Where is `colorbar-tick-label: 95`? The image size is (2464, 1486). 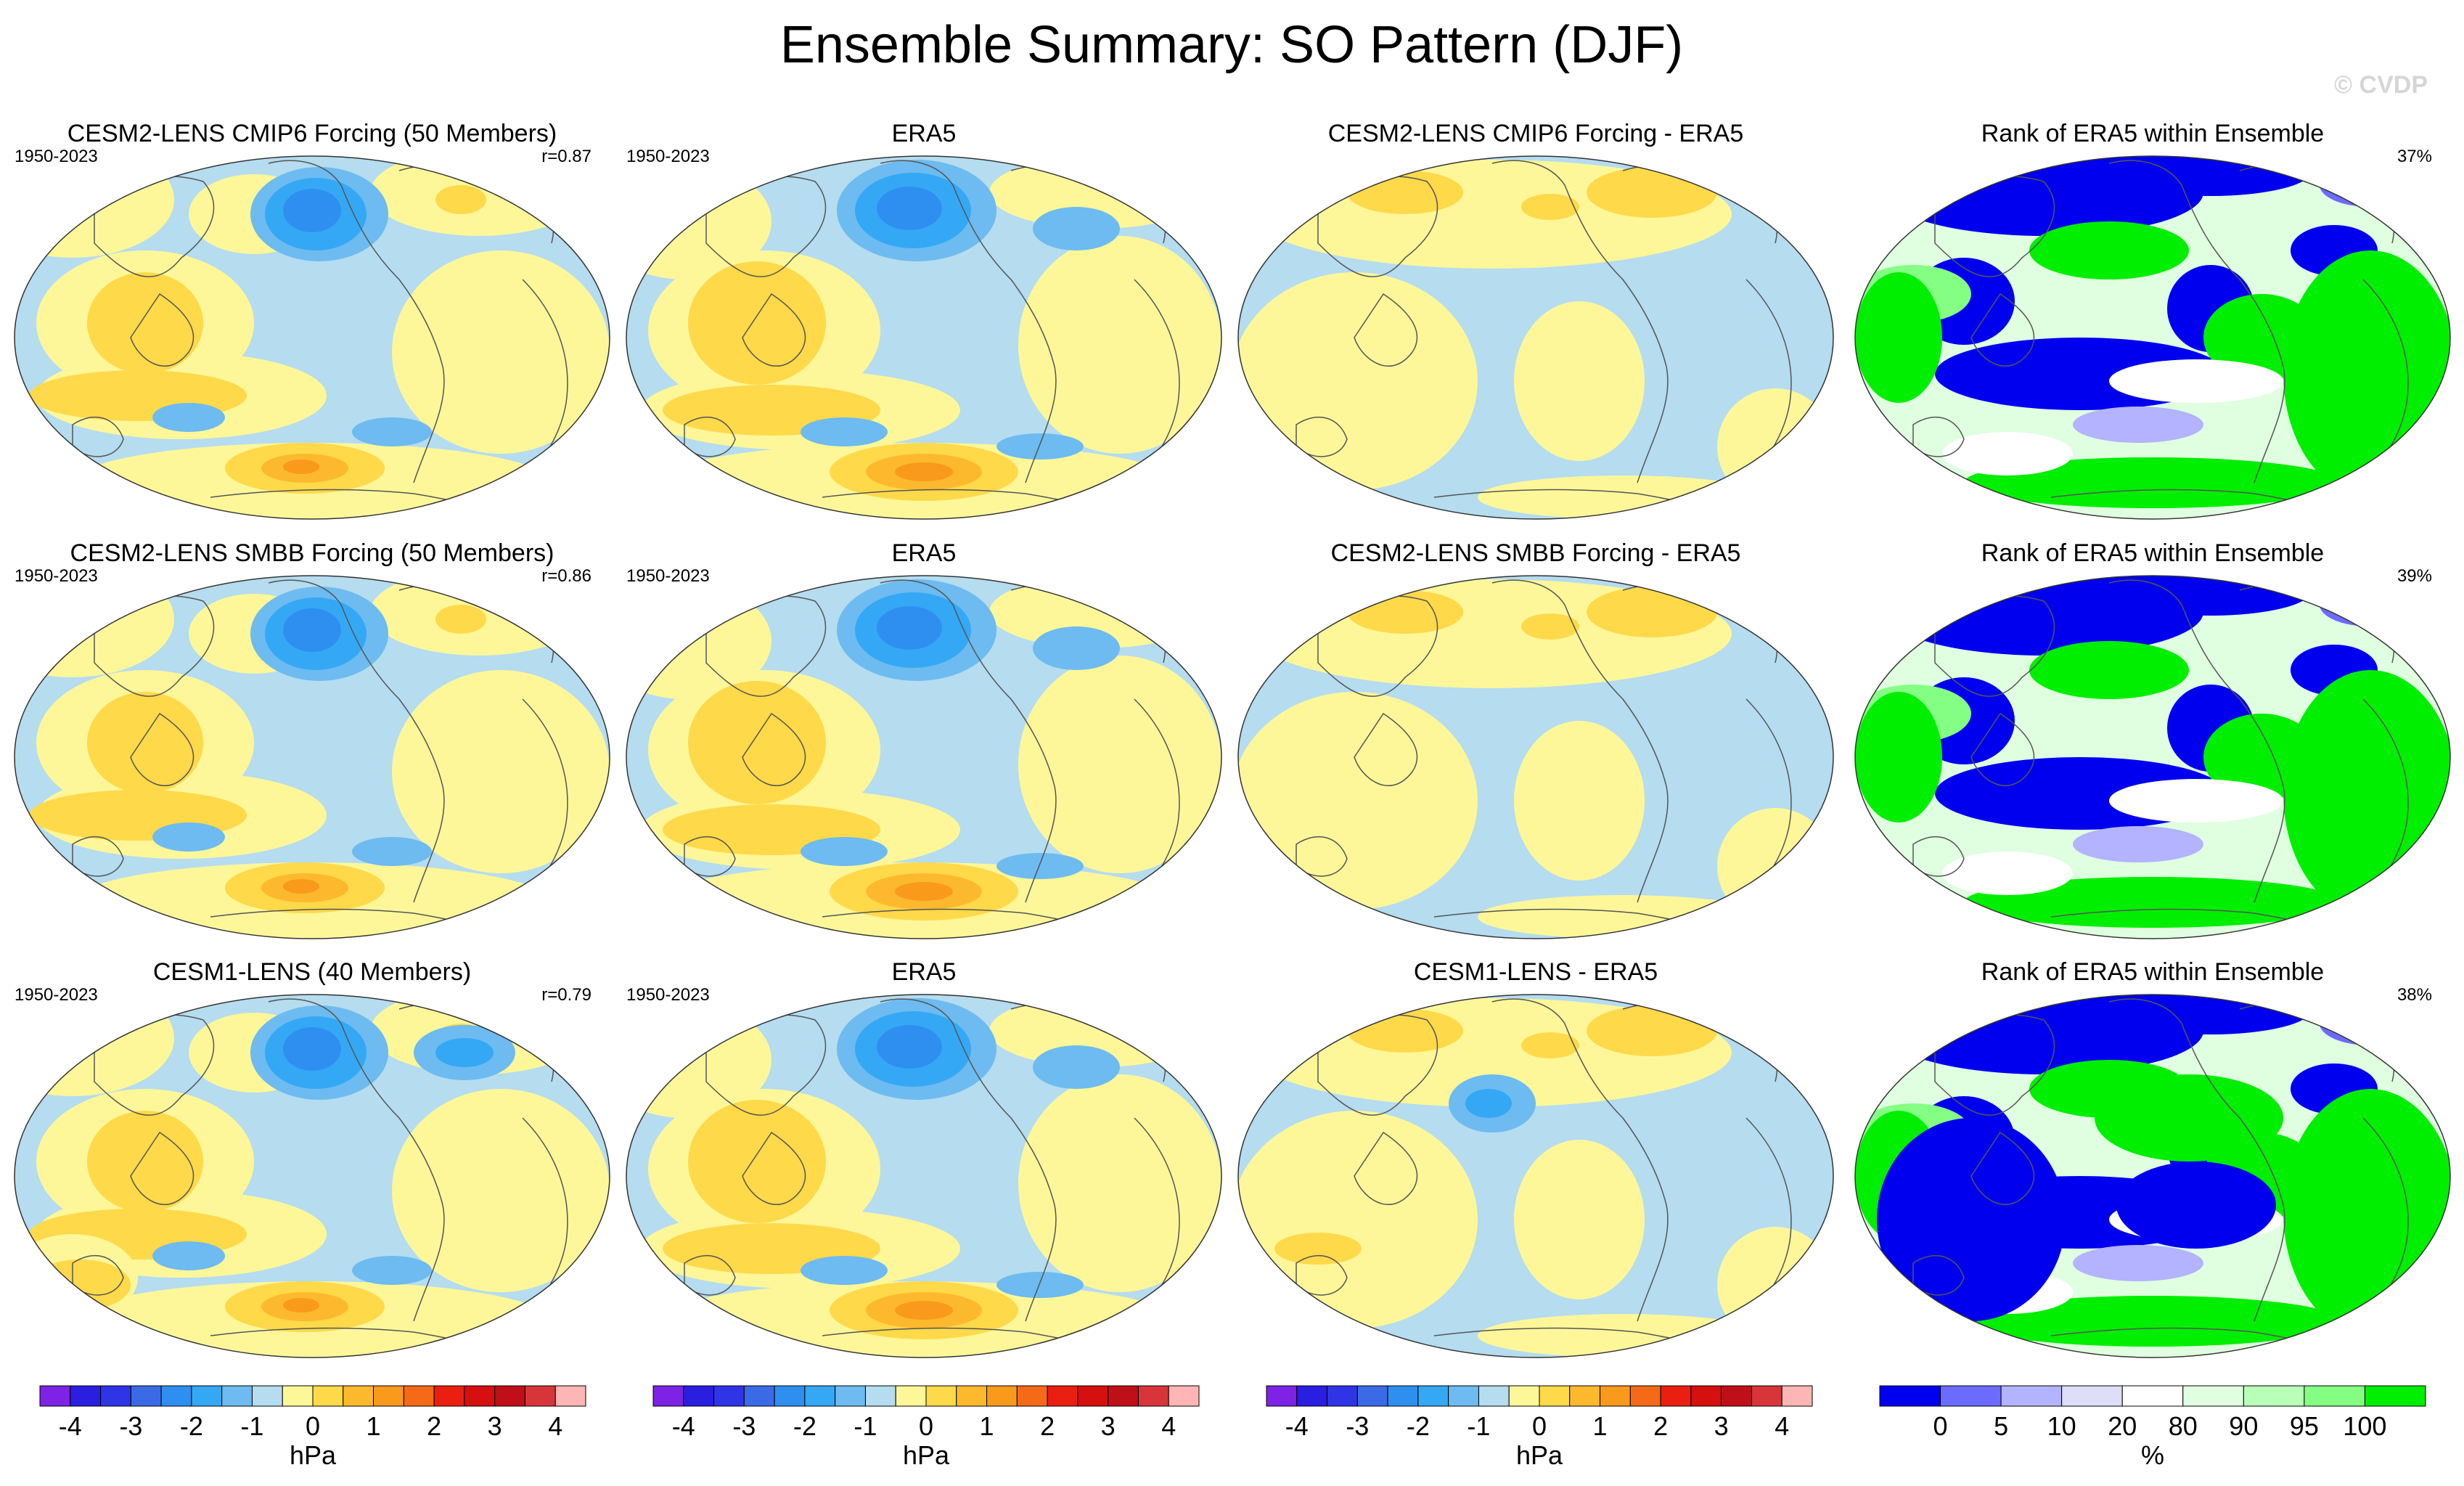 colorbar-tick-label: 95 is located at coordinates (2304, 1426).